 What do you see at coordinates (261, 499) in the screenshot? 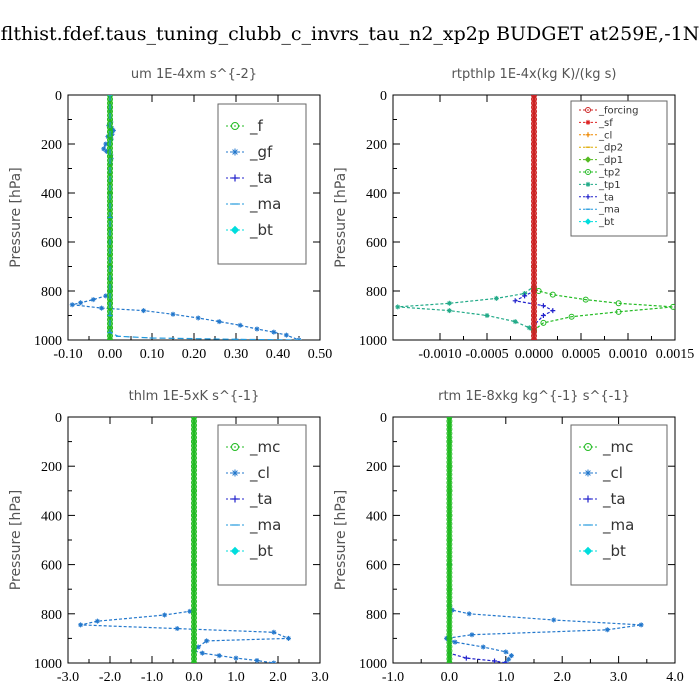
I see `legend-label: _ta` at bounding box center [261, 499].